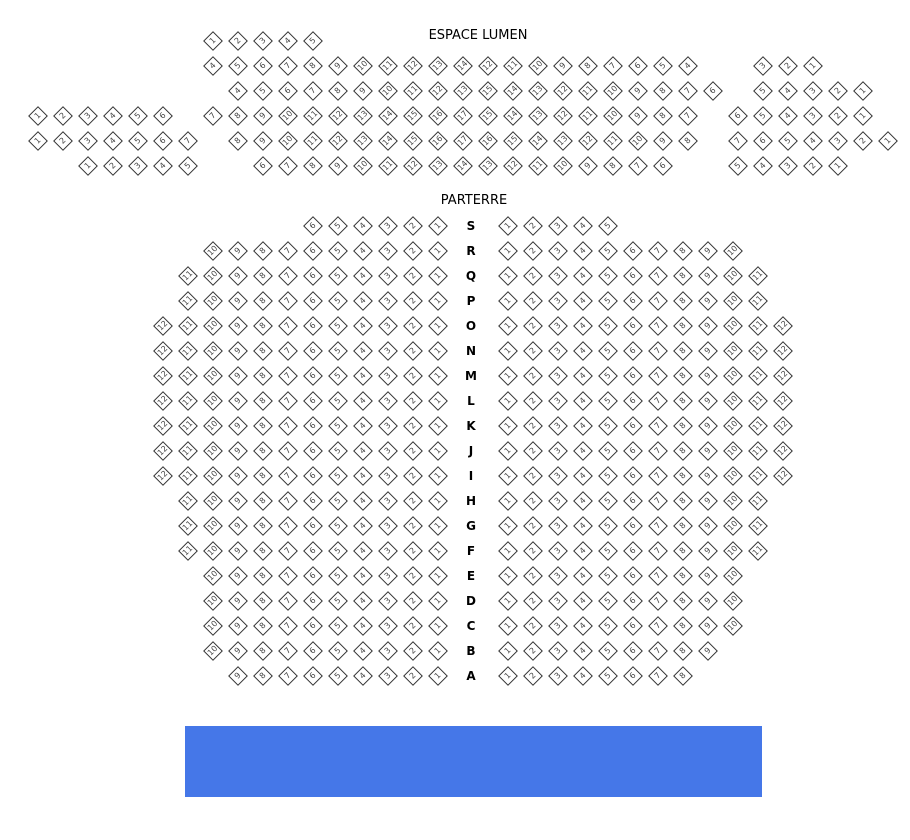  Describe the element at coordinates (438, 66) in the screenshot. I see `seat: 13` at that location.